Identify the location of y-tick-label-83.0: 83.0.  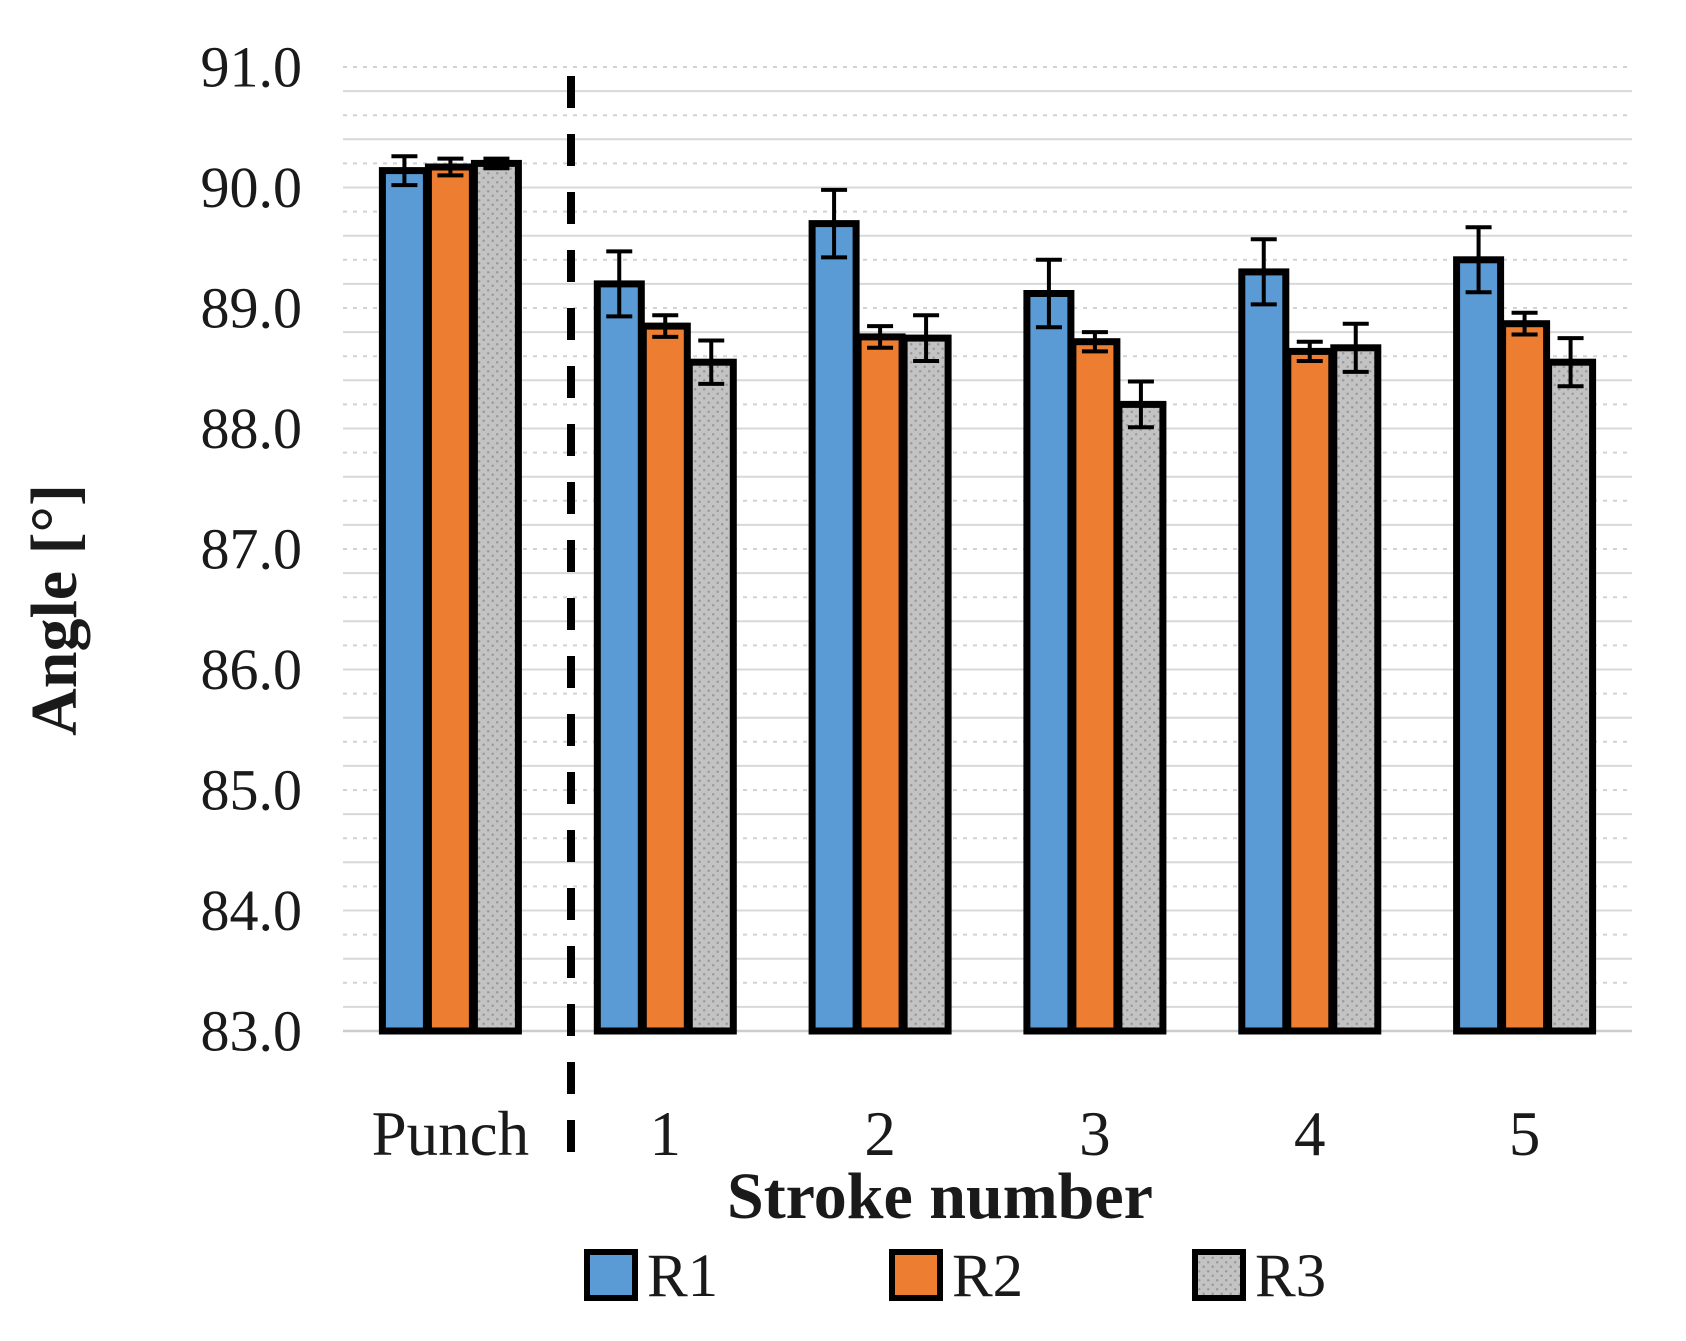
(252, 1031).